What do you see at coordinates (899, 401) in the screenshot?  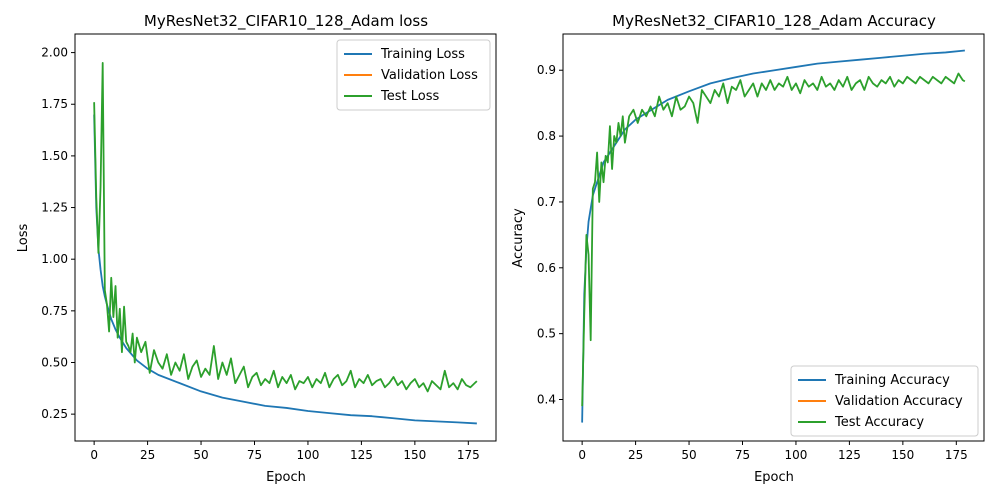 I see `accuracy-legend-label-validation: Validation Accuracy` at bounding box center [899, 401].